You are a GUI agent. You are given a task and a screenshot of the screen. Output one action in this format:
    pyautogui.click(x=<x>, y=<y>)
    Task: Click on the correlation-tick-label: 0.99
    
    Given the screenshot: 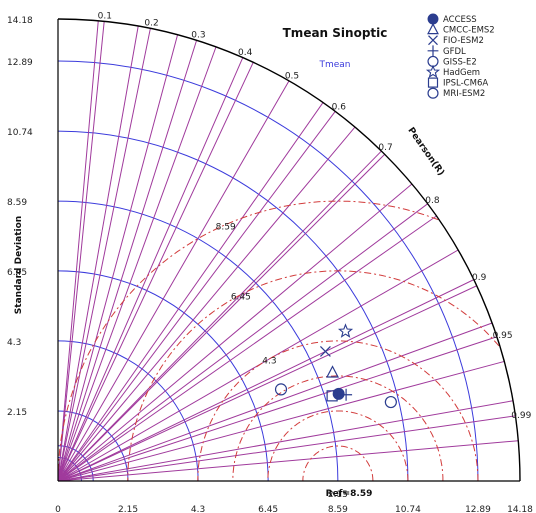 What is the action you would take?
    pyautogui.click(x=521, y=416)
    